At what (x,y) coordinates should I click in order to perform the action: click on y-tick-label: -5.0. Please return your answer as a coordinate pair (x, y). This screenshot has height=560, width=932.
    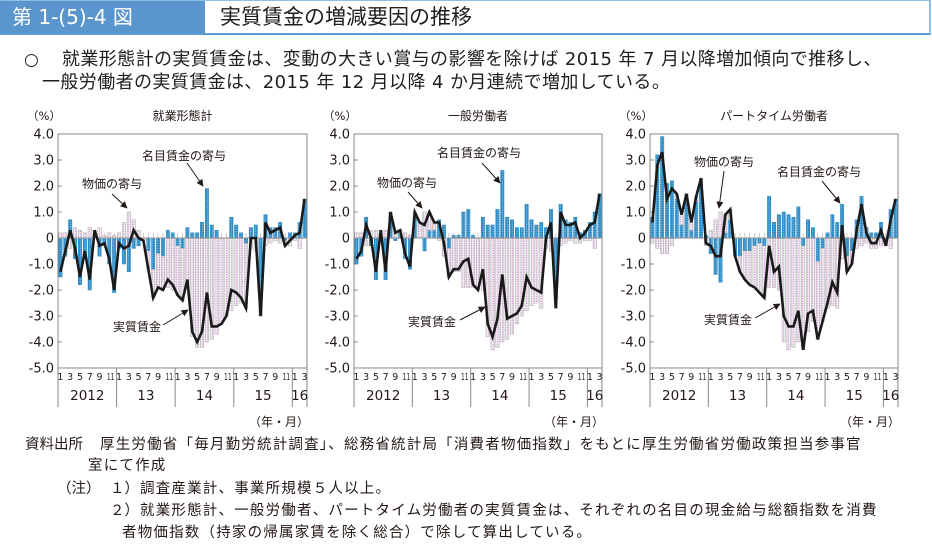
    Looking at the image, I should click on (337, 369).